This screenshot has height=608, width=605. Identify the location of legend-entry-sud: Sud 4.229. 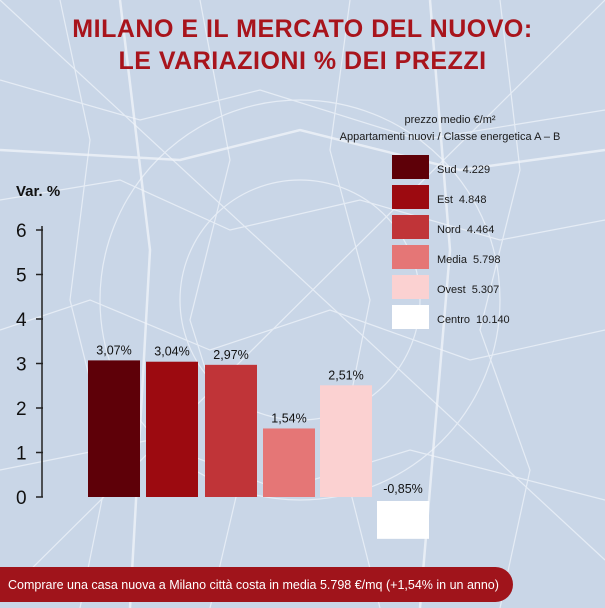
(463, 169).